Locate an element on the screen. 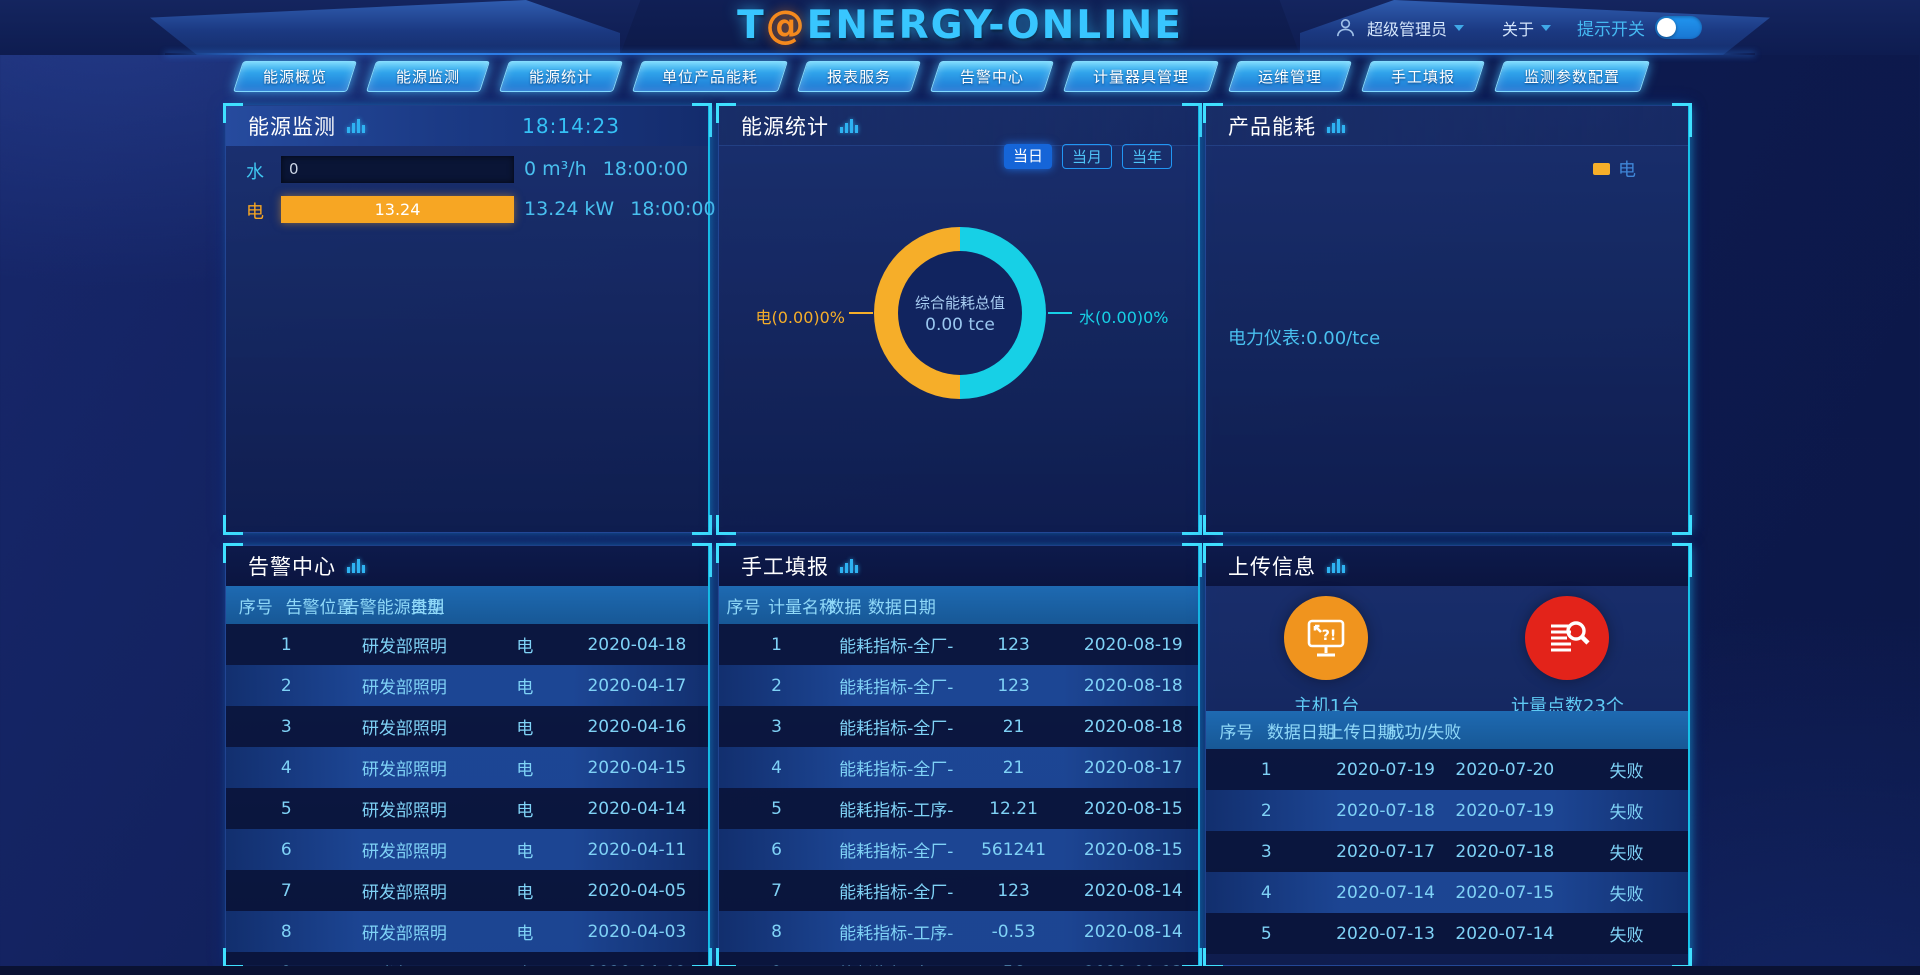 The image size is (1920, 975). table-cell: 2020-07-14 is located at coordinates (1505, 933).